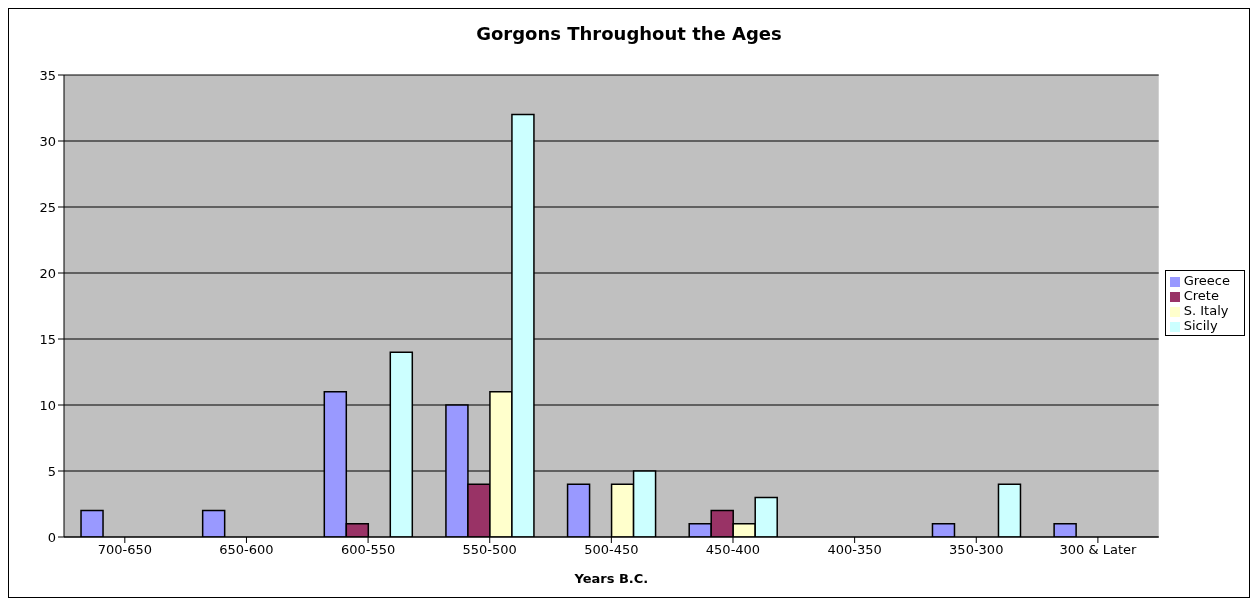 This screenshot has height=609, width=1260. Describe the element at coordinates (1206, 280) in the screenshot. I see `legend-label: Greece` at that location.